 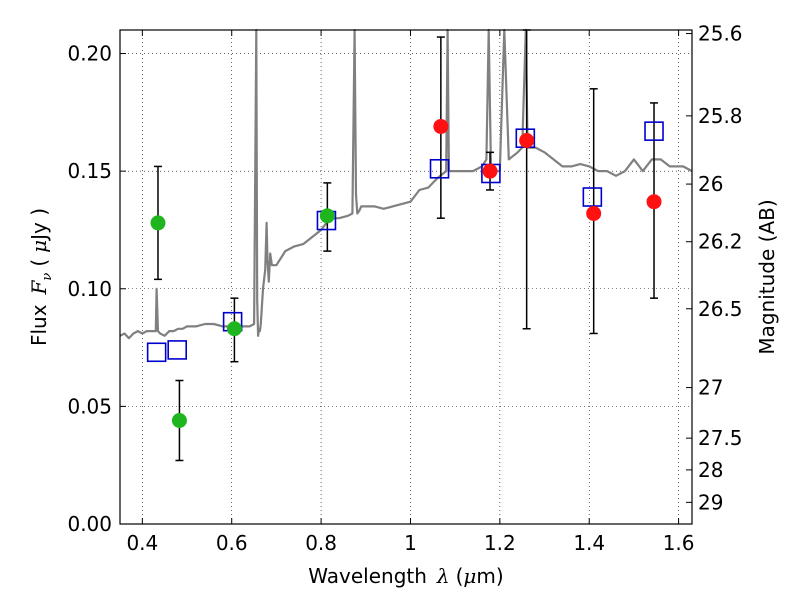 What do you see at coordinates (589, 543) in the screenshot?
I see `x-tick-label: 1.4` at bounding box center [589, 543].